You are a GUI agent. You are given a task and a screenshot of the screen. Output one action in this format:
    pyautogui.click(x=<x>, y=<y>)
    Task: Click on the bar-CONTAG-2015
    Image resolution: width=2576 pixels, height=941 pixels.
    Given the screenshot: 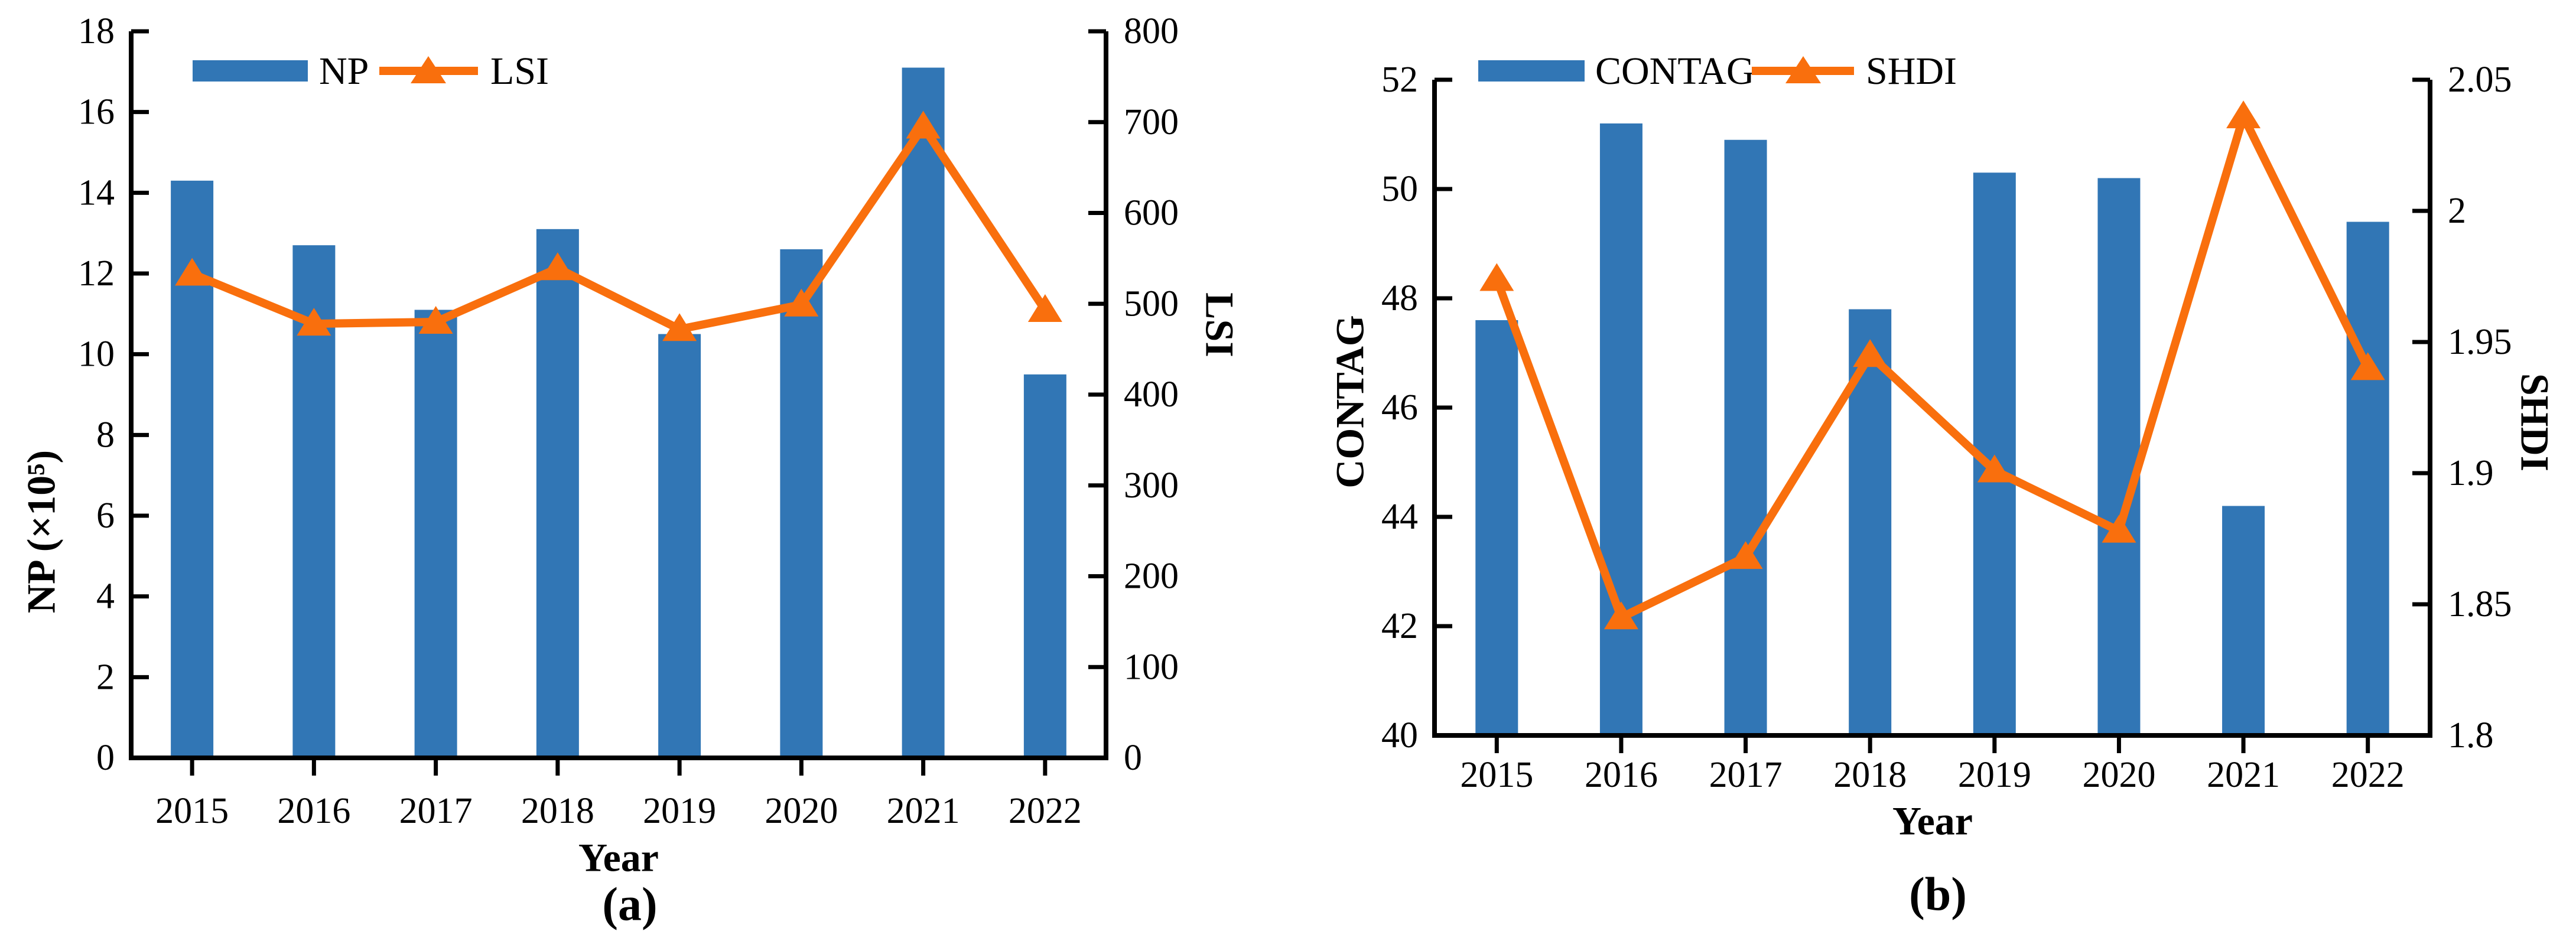 What is the action you would take?
    pyautogui.click(x=1496, y=527)
    